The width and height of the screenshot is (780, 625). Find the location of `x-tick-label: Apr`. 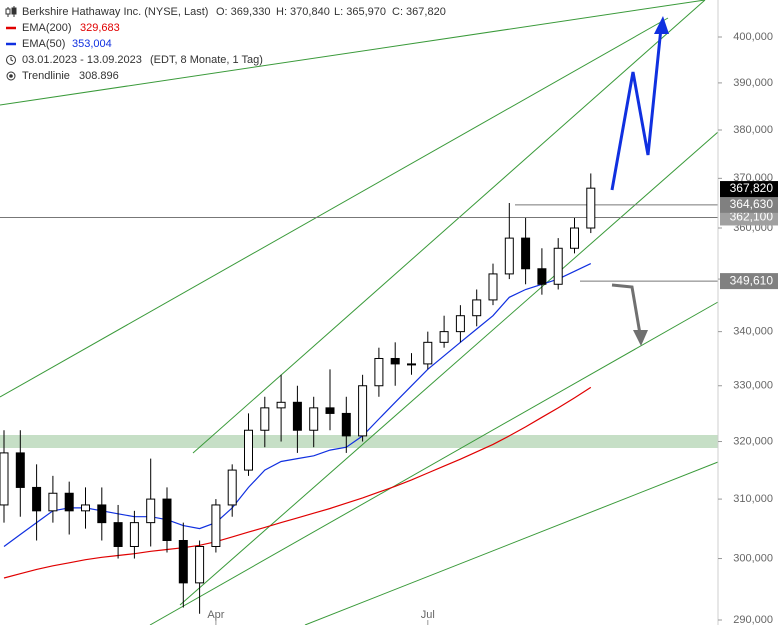

x-tick-label: Apr is located at coordinates (215, 615).